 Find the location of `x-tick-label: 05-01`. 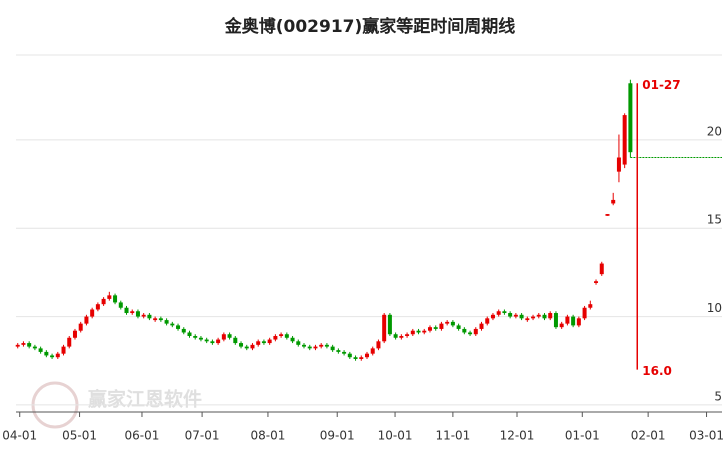

x-tick-label: 05-01 is located at coordinates (79, 436).